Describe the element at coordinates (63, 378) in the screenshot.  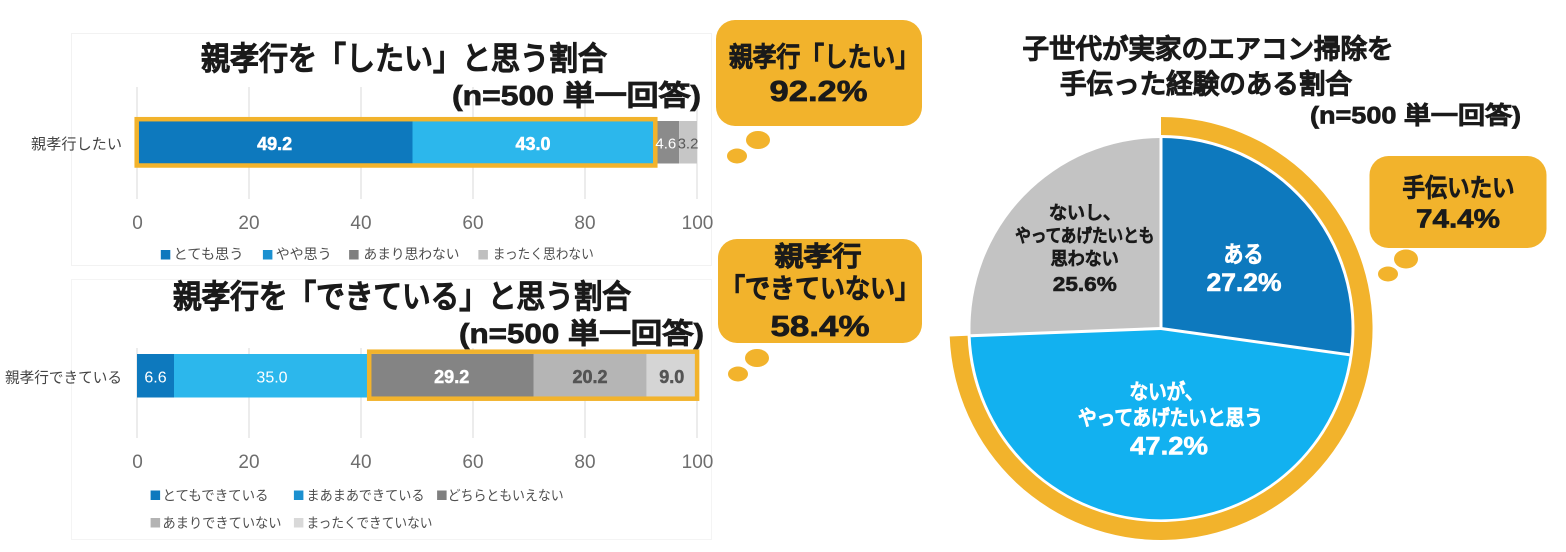
I see `svg-text: 親孝行できている` at that location.